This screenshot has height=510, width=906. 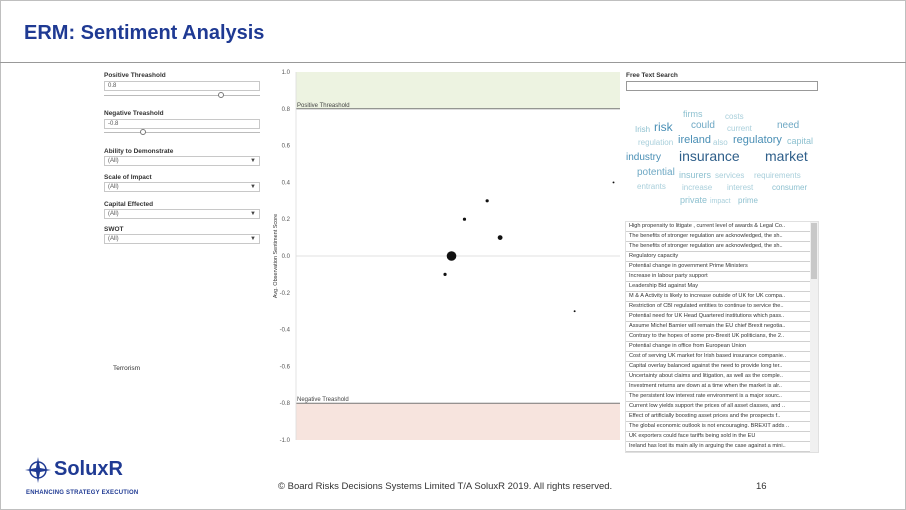 I want to click on ability-filter-value: (All), so click(x=113, y=161).